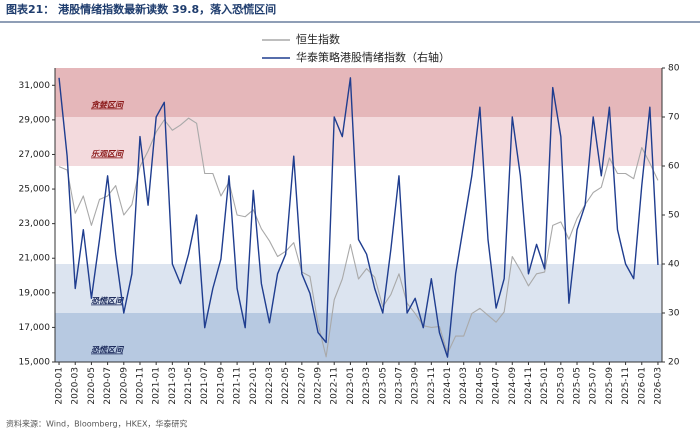 The height and width of the screenshot is (433, 700). I want to click on x-tick-label: 2024-05, so click(480, 386).